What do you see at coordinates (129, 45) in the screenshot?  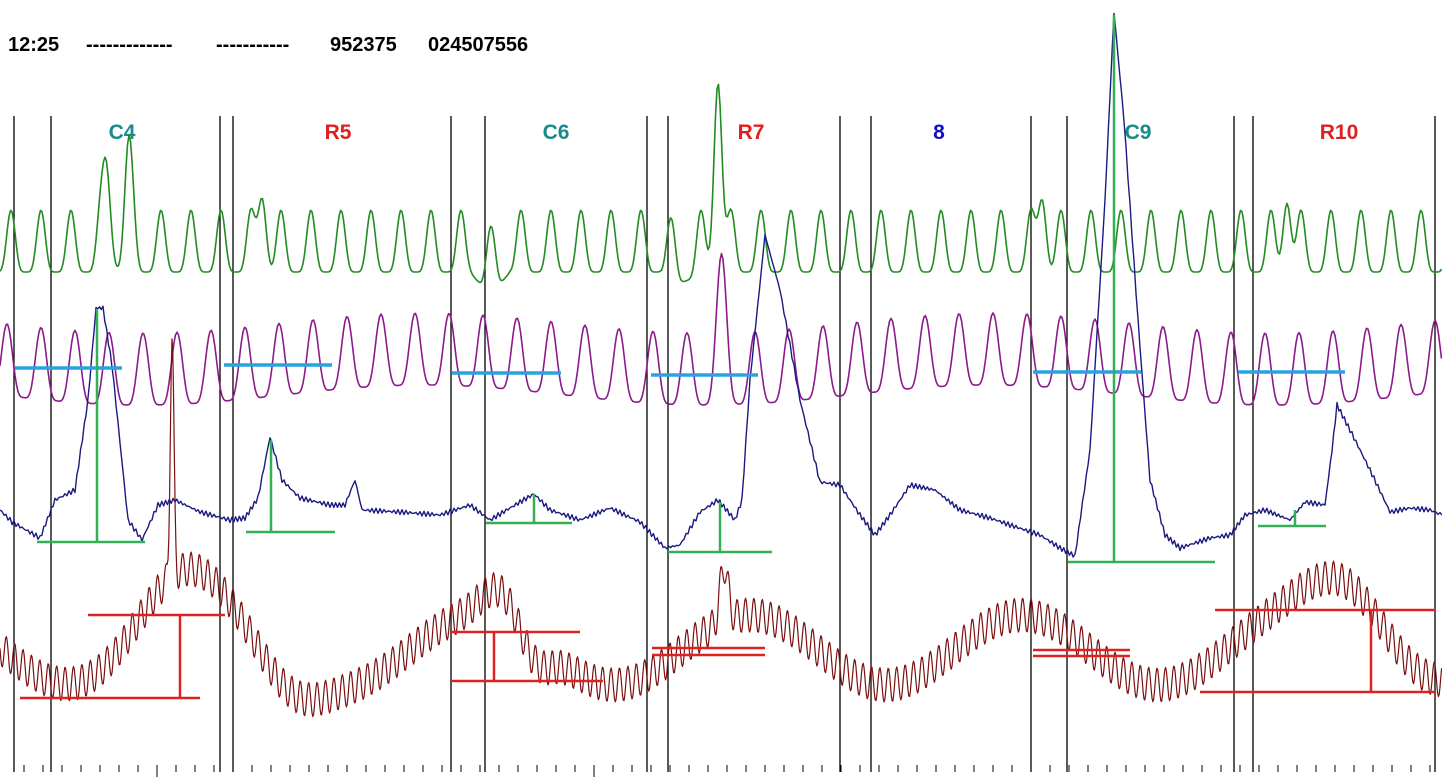 I see `header-field-1: -------------` at bounding box center [129, 45].